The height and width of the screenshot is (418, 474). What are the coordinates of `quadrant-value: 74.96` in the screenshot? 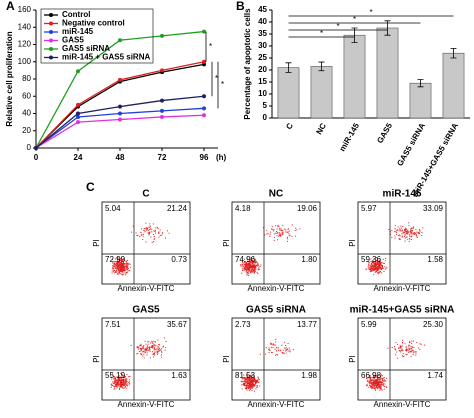 It's located at (245, 259).